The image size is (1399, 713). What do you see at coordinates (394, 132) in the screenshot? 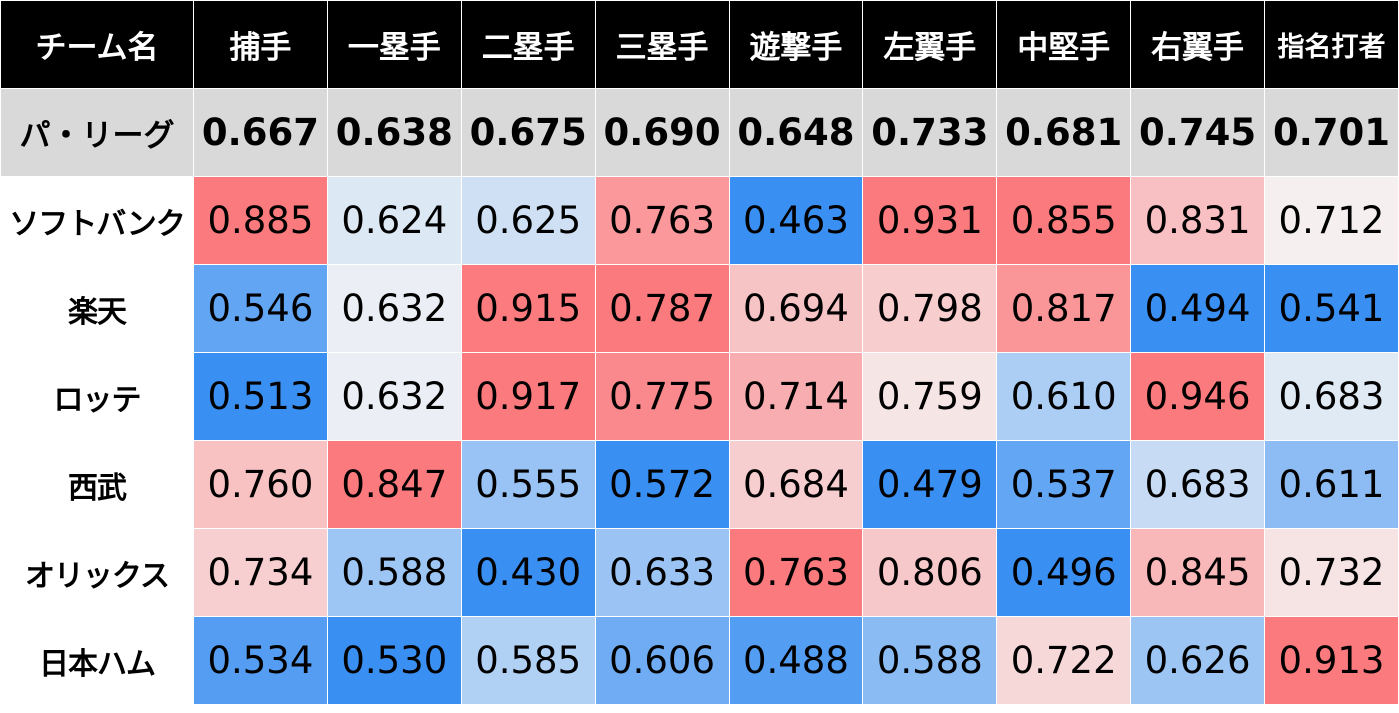
I see `league-value-cell: 0.638` at bounding box center [394, 132].